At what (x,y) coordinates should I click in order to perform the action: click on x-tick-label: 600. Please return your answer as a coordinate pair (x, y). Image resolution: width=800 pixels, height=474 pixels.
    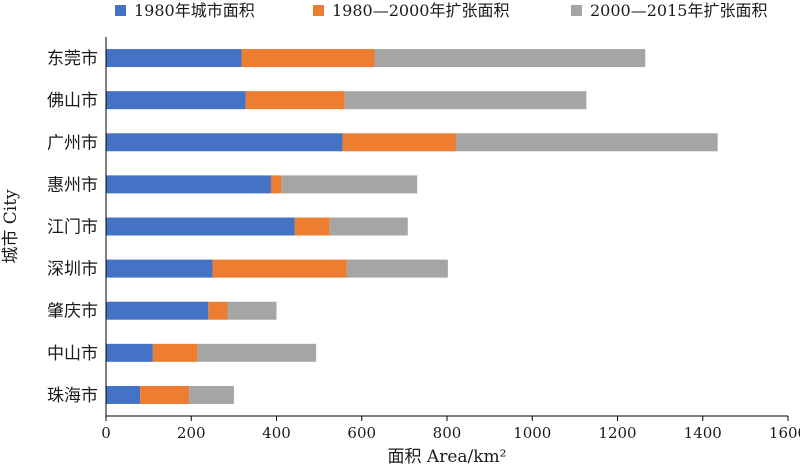
    Looking at the image, I should click on (361, 433).